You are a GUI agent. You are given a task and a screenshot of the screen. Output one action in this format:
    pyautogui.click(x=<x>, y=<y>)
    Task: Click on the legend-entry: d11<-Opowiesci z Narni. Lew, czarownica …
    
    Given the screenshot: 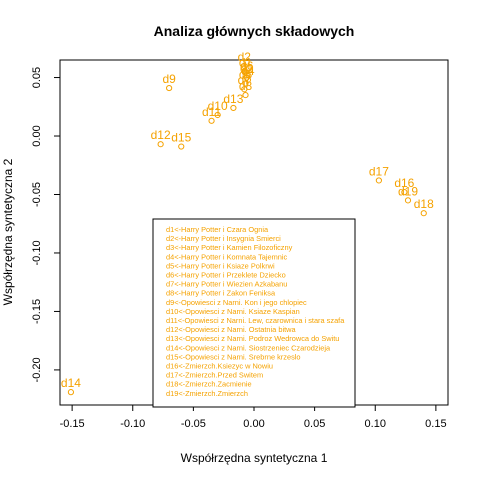 What is the action you would take?
    pyautogui.click(x=255, y=320)
    